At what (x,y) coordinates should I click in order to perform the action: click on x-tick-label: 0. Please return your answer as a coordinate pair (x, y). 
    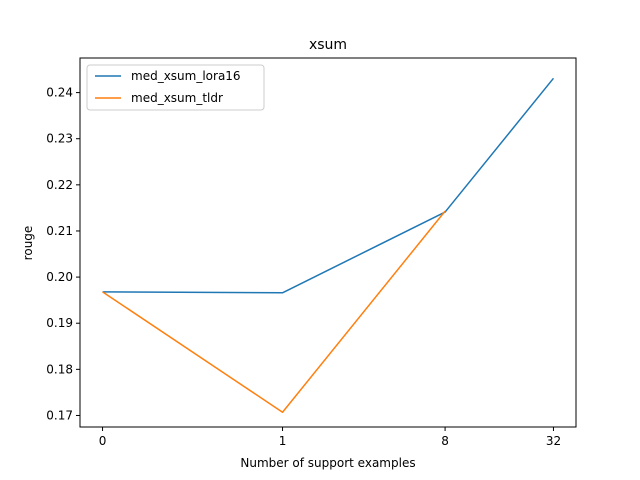
    Looking at the image, I should click on (103, 441).